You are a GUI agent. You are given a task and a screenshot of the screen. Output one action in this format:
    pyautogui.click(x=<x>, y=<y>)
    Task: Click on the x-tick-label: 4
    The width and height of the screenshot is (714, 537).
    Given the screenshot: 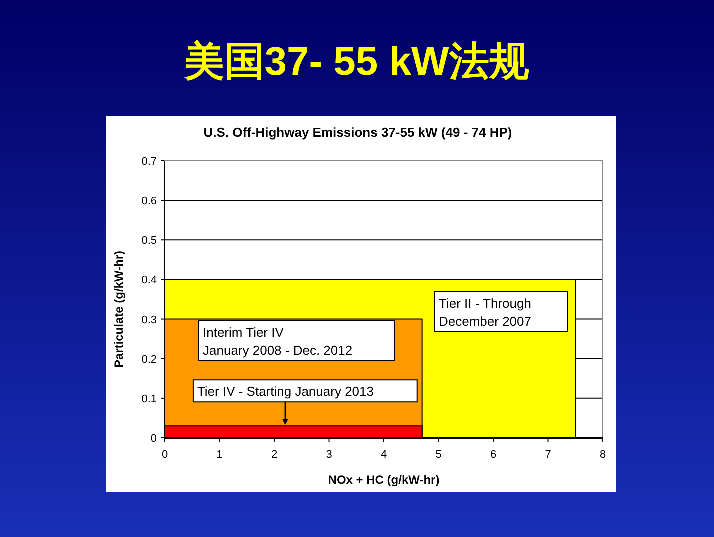 What is the action you would take?
    pyautogui.click(x=384, y=455)
    